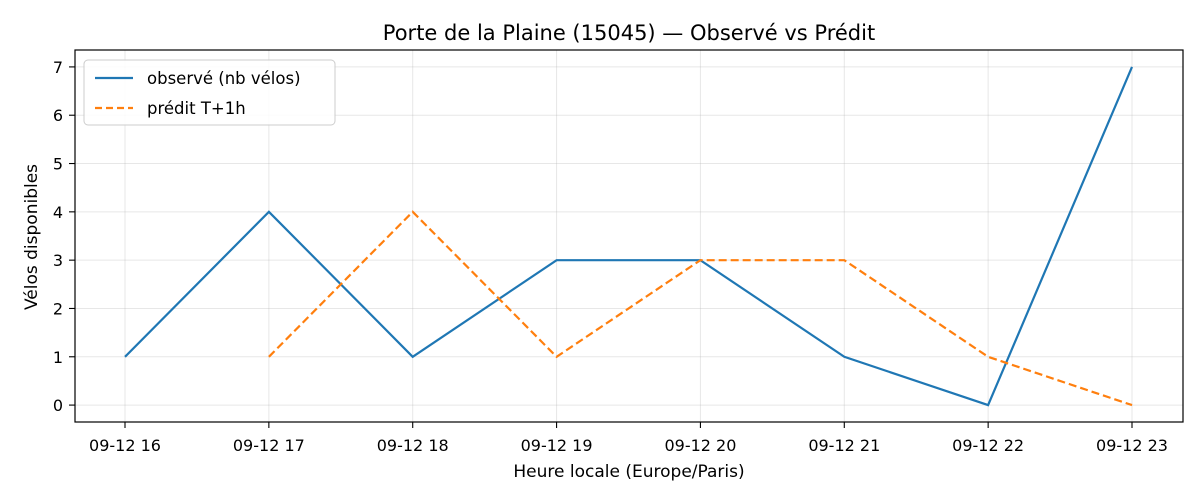  What do you see at coordinates (125, 445) in the screenshot?
I see `x-tick-label: 09-12 16` at bounding box center [125, 445].